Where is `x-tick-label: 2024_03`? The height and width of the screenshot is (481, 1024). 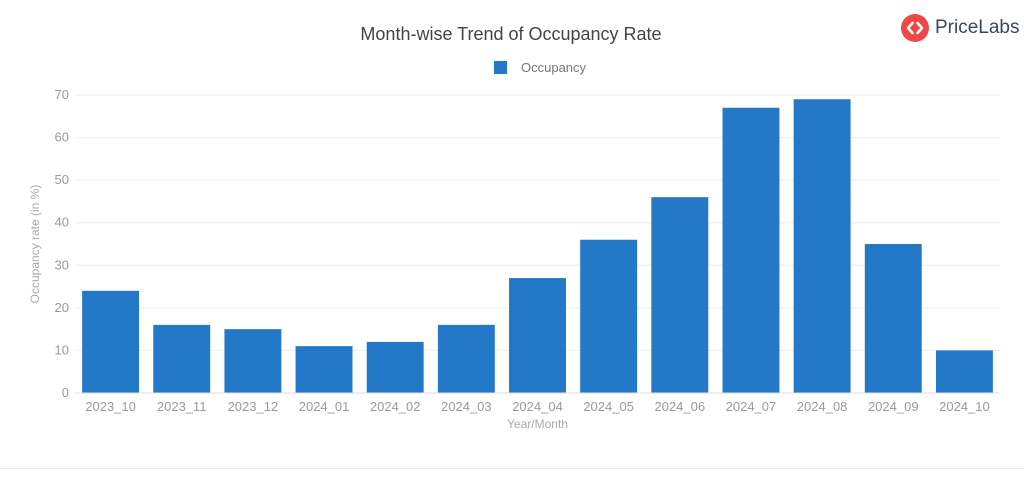 x-tick-label: 2024_03 is located at coordinates (466, 406).